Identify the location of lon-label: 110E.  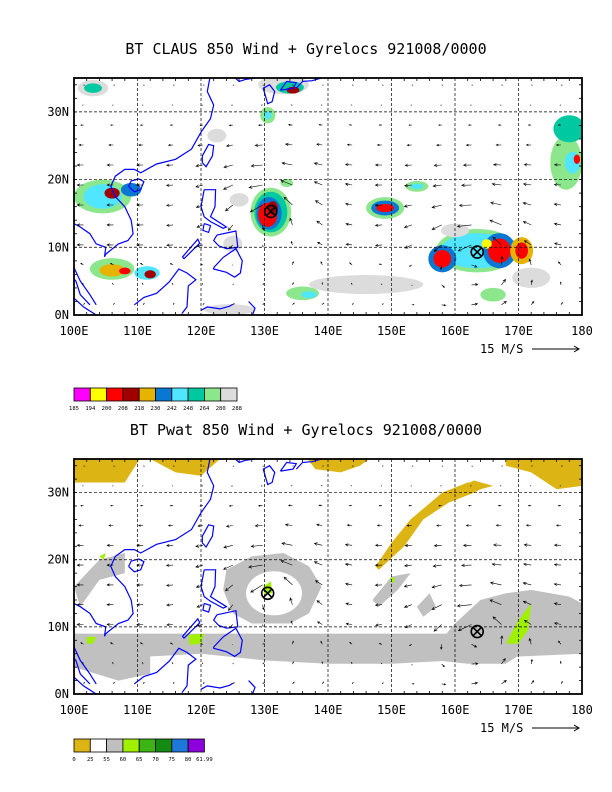
(137, 710).